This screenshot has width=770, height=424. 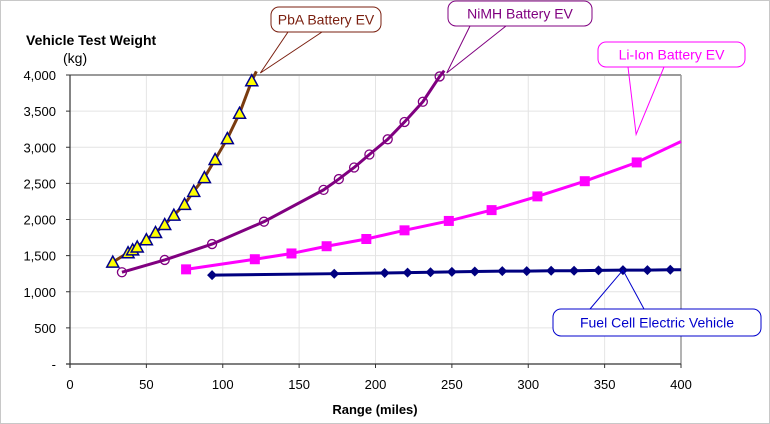 What do you see at coordinates (671, 89) in the screenshot?
I see `callout-li-ion-battery-ev: Li-Ion Battery EV` at bounding box center [671, 89].